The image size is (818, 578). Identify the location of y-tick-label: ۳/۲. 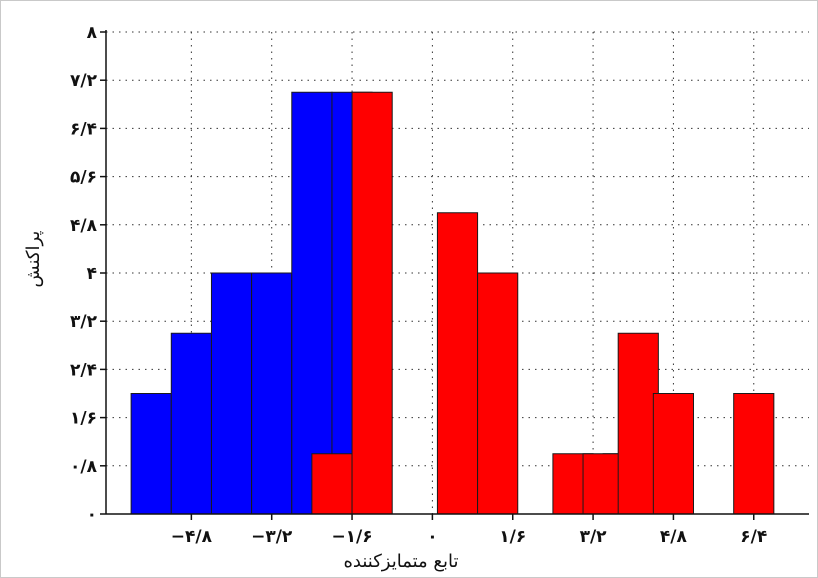
(84, 322).